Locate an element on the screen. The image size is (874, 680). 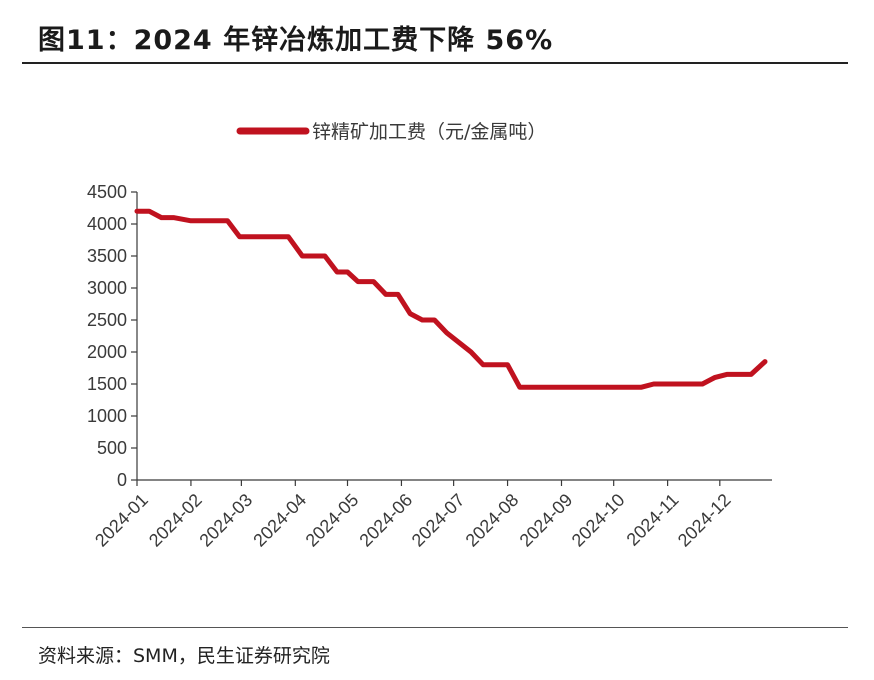
y-tick-label: 1500 is located at coordinates (107, 384).